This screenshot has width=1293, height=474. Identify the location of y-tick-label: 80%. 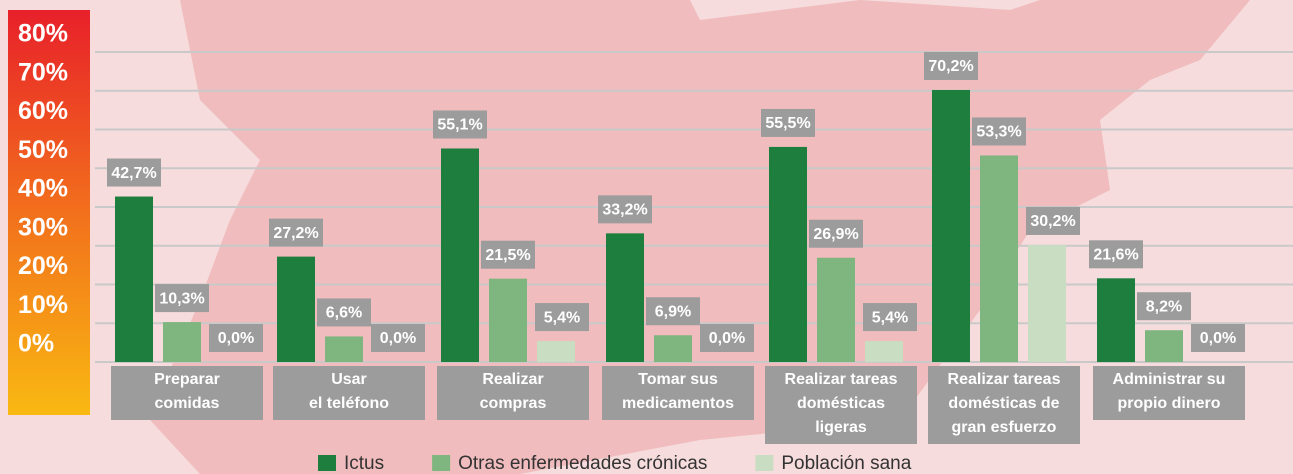
(43, 34).